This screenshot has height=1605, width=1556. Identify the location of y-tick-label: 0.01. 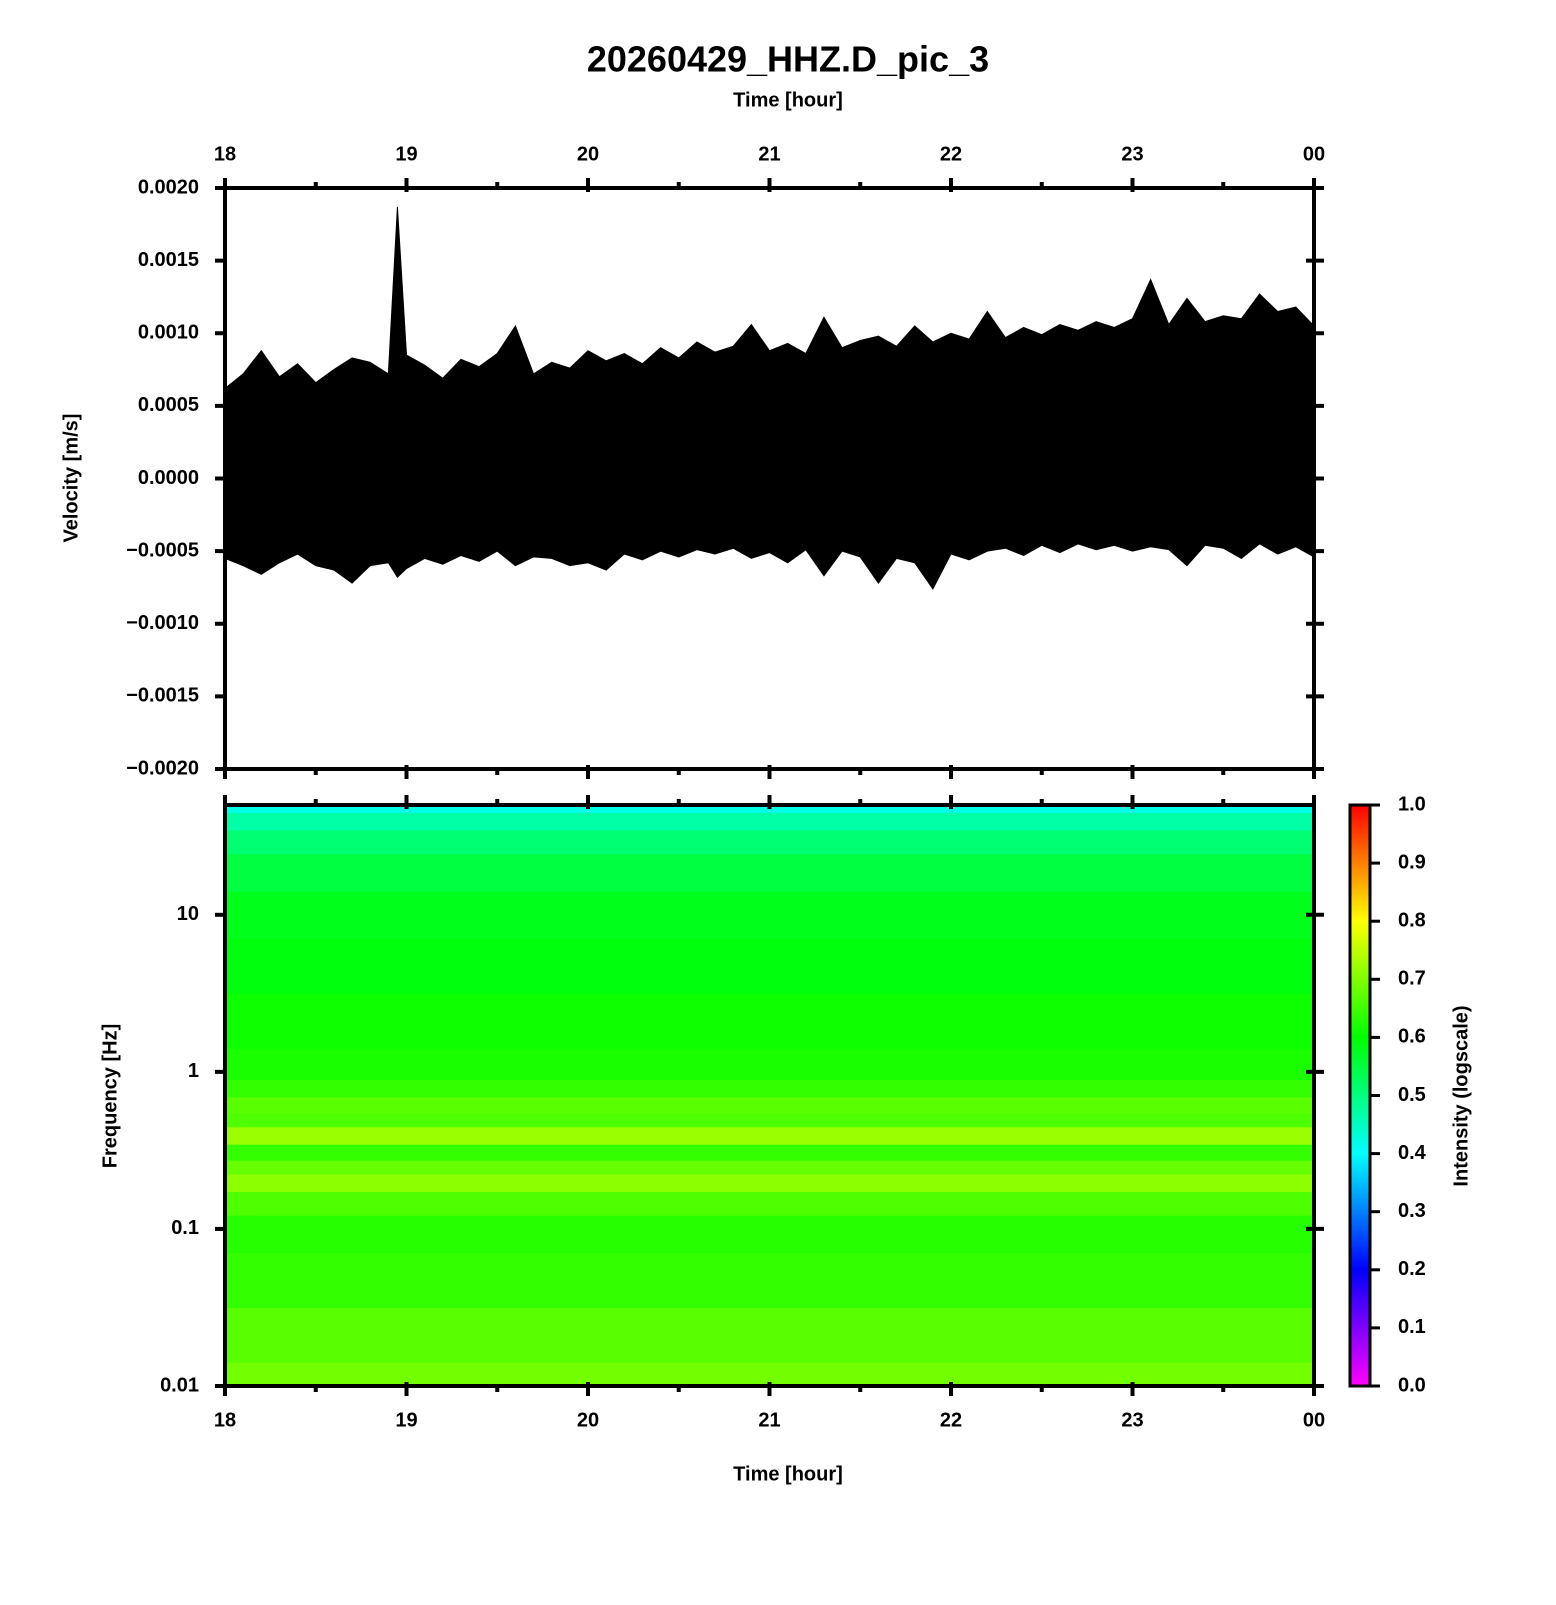
(179, 1385).